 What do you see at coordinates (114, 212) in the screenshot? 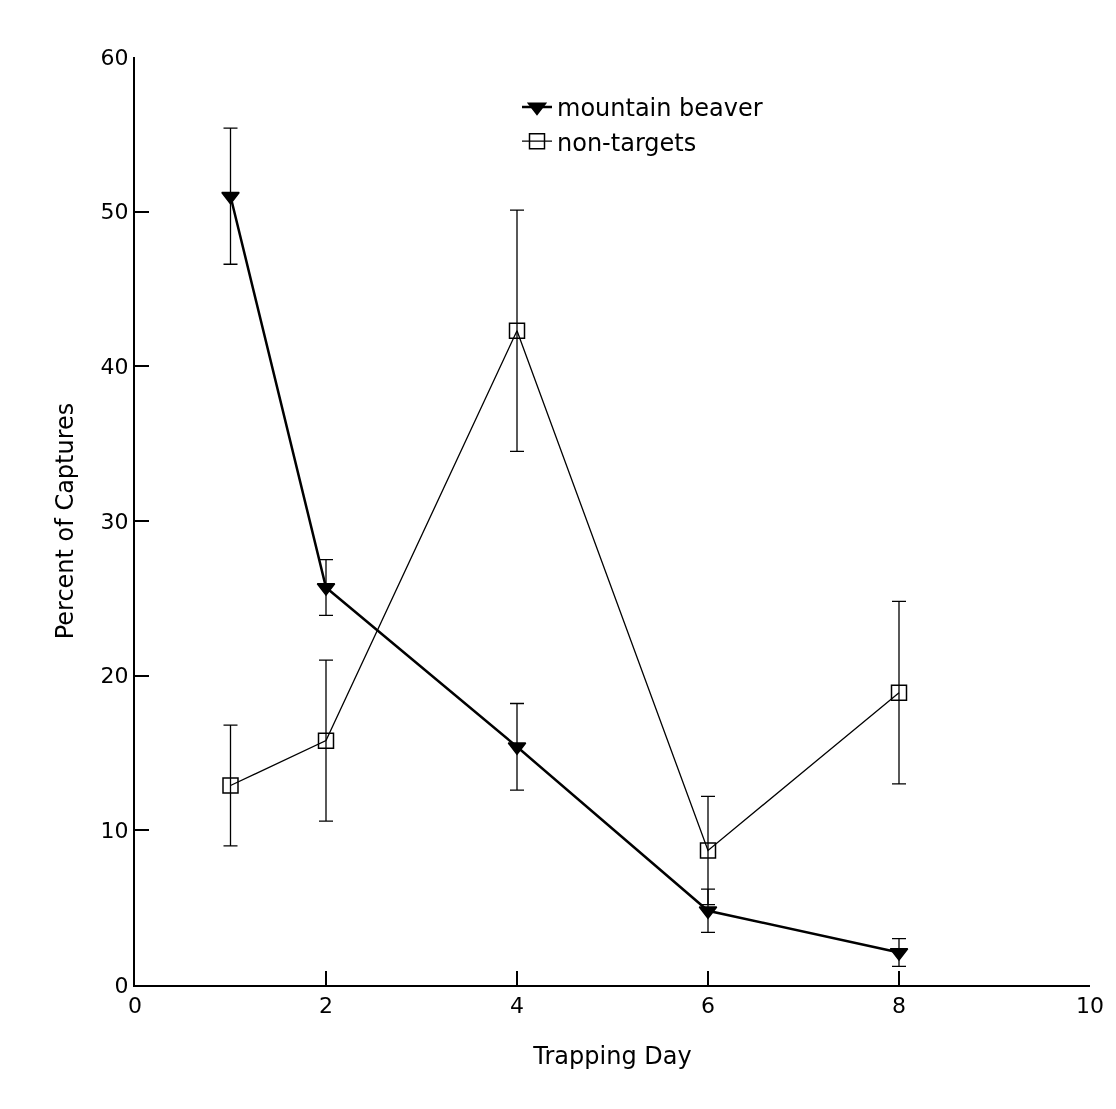
I see `y-tick-label: 50` at bounding box center [114, 212].